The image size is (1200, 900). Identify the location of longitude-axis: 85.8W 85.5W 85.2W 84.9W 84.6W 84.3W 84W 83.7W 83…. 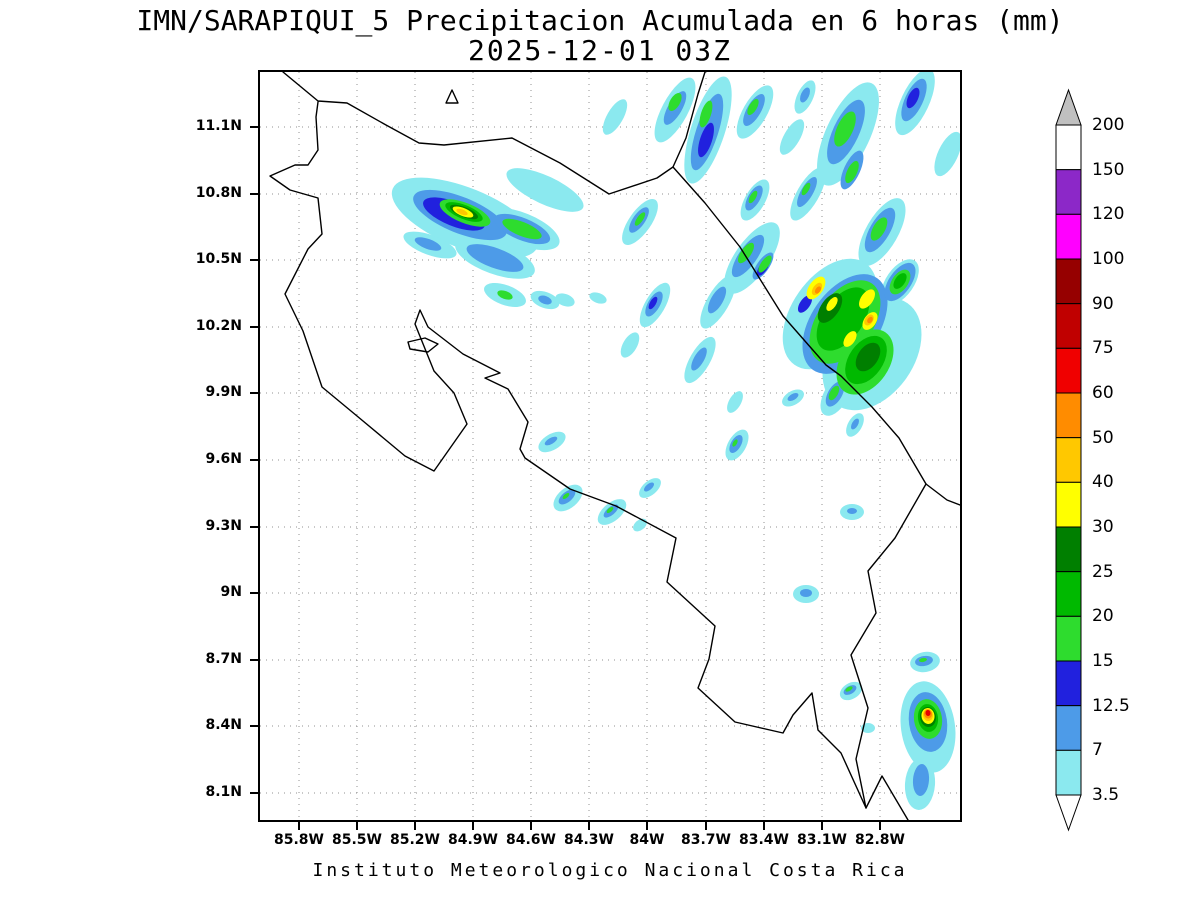
(610, 839).